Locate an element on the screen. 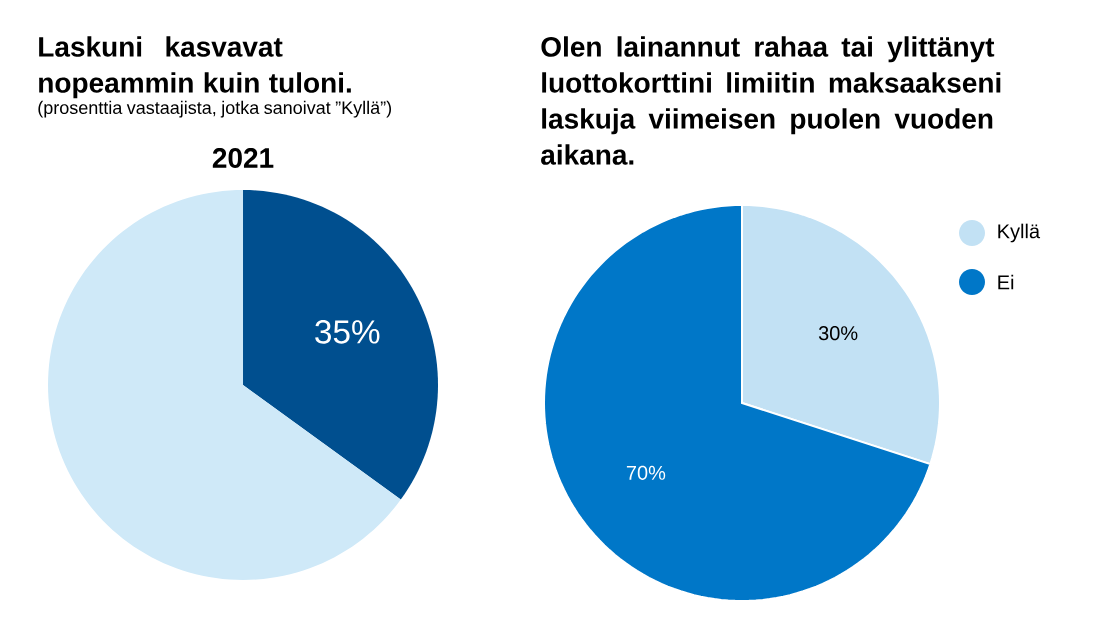 The height and width of the screenshot is (624, 1110). data-label: 35% is located at coordinates (347, 332).